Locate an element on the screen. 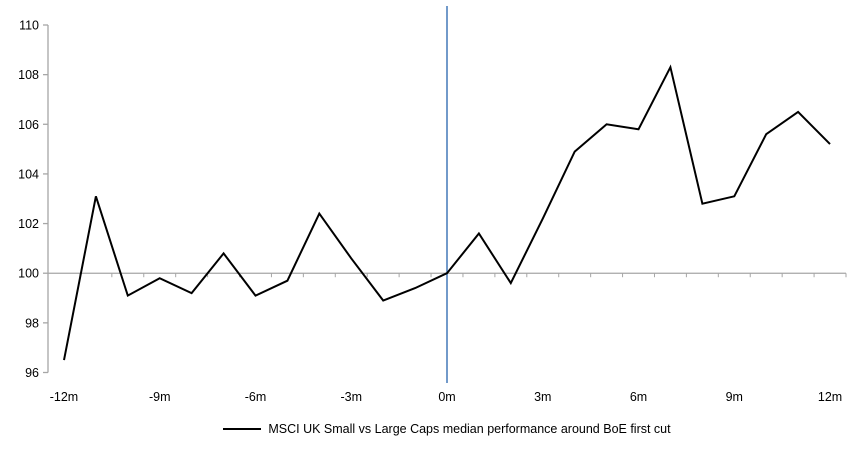  y-tick-label: 102 is located at coordinates (28, 224).